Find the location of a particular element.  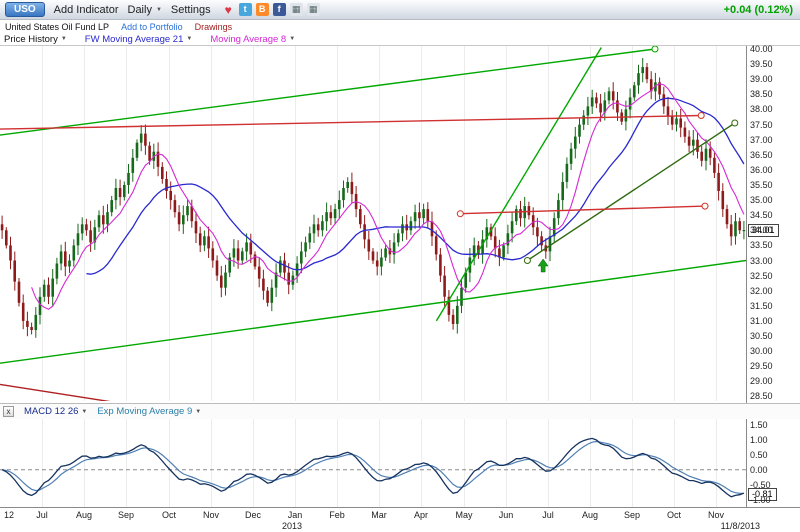

macd-indicator-dropdown: MACD 12 26 ▼ is located at coordinates (55, 411).